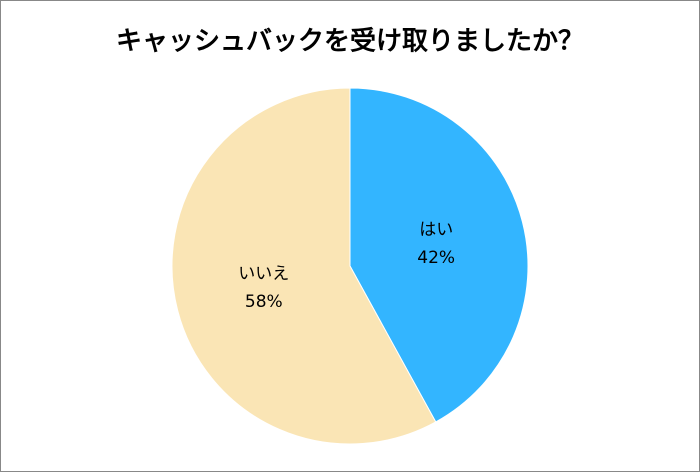 The image size is (700, 472). What do you see at coordinates (264, 302) in the screenshot?
I see `slice-value-label: 58%` at bounding box center [264, 302].